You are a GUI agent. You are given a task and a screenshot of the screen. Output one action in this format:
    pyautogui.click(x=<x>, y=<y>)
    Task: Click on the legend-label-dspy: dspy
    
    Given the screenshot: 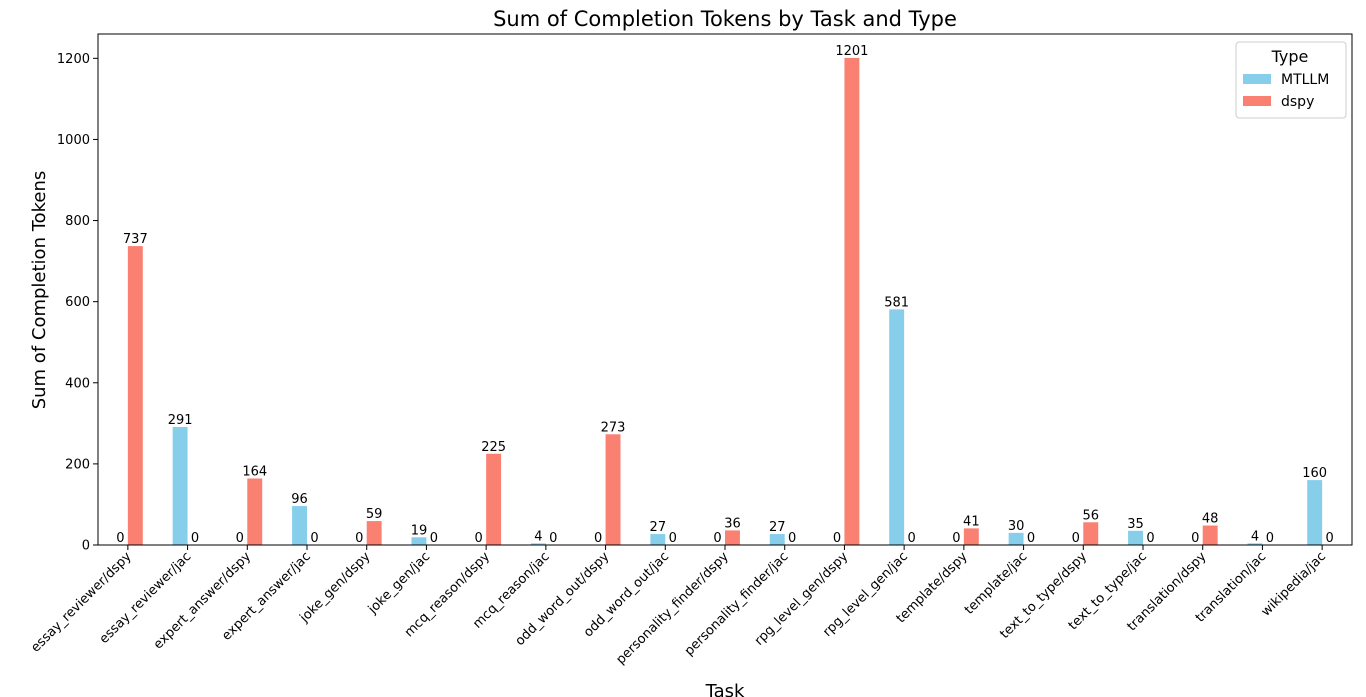 What is the action you would take?
    pyautogui.click(x=1297, y=102)
    